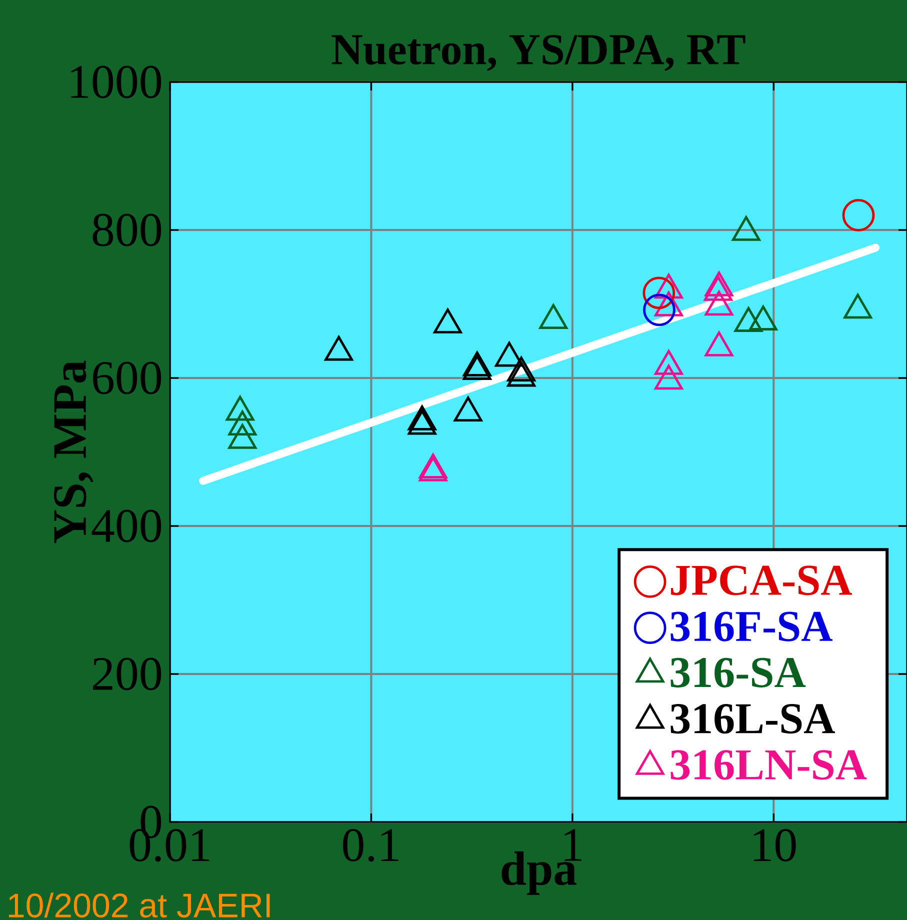 This screenshot has width=907, height=920. Describe the element at coordinates (116, 82) in the screenshot. I see `y-tick-label: 1000` at that location.